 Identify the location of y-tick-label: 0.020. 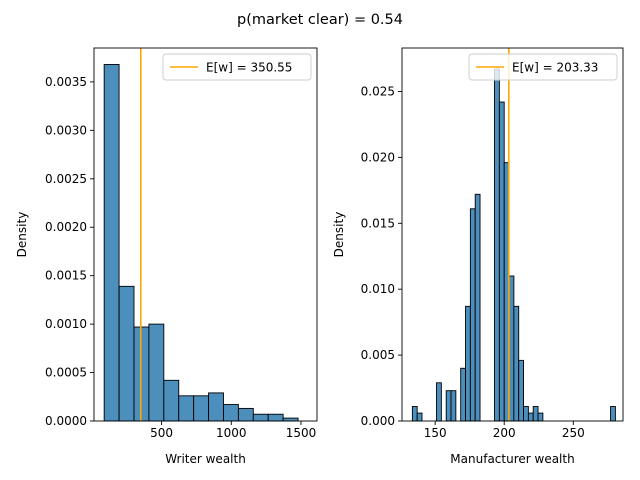
(378, 157).